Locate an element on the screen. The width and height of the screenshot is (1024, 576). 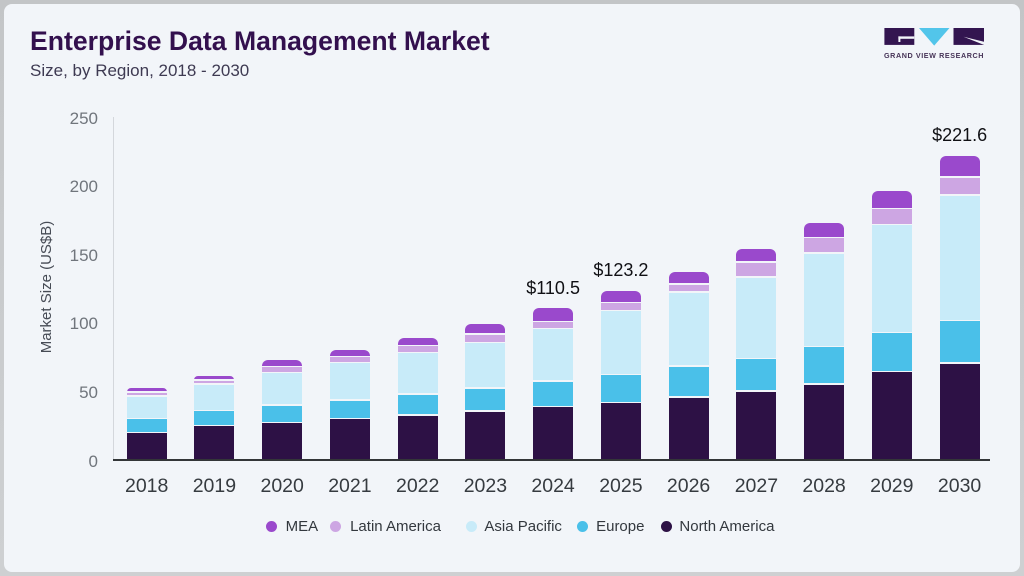
svg-text: GRAND VIEW RESEARCH is located at coordinates (934, 55).